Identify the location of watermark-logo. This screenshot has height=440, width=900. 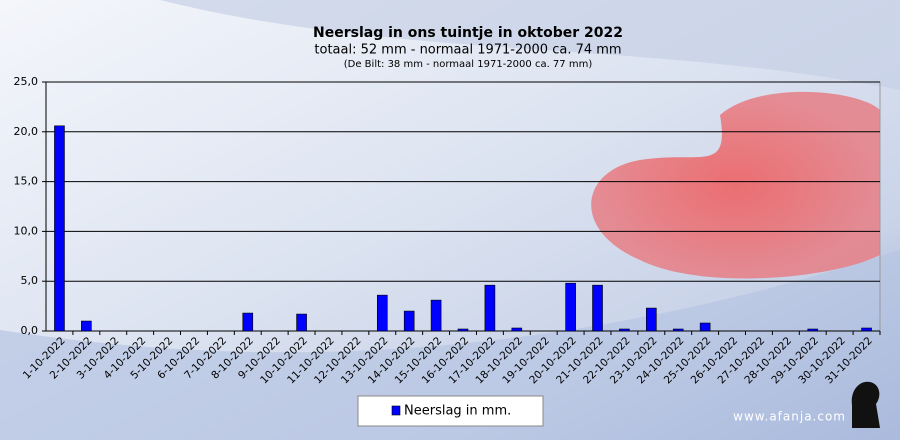
(865, 404).